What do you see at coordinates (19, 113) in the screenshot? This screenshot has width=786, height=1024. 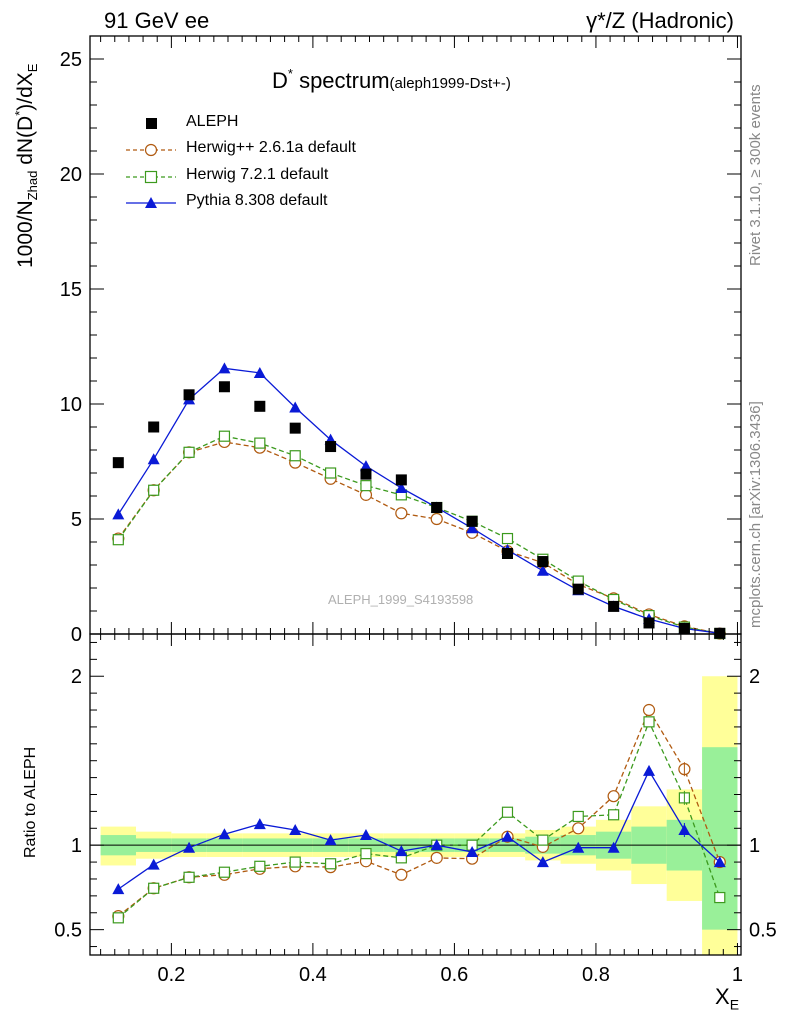 I see `ylabel-b-sup: *` at bounding box center [19, 113].